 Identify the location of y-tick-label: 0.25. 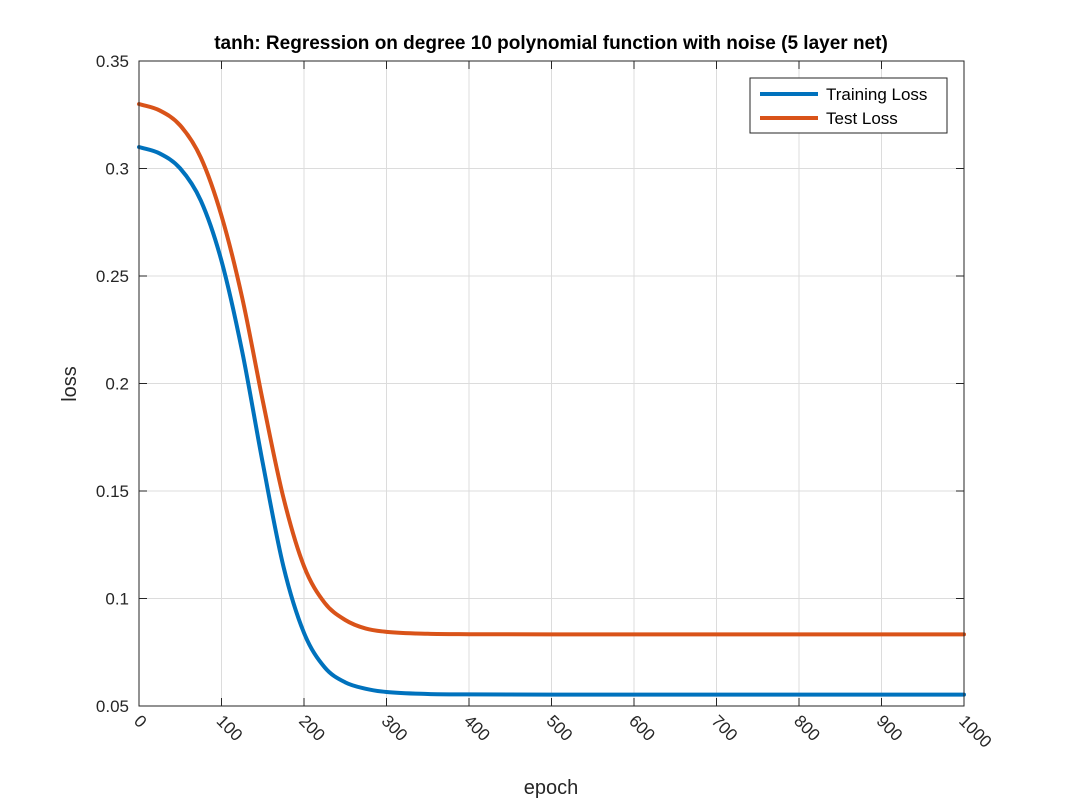
(112, 276).